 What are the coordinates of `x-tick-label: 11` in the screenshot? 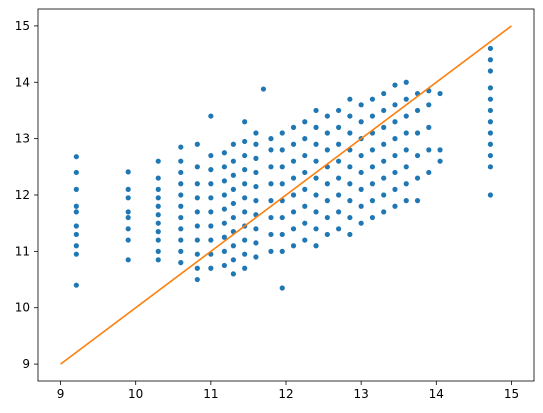 It's located at (210, 394).